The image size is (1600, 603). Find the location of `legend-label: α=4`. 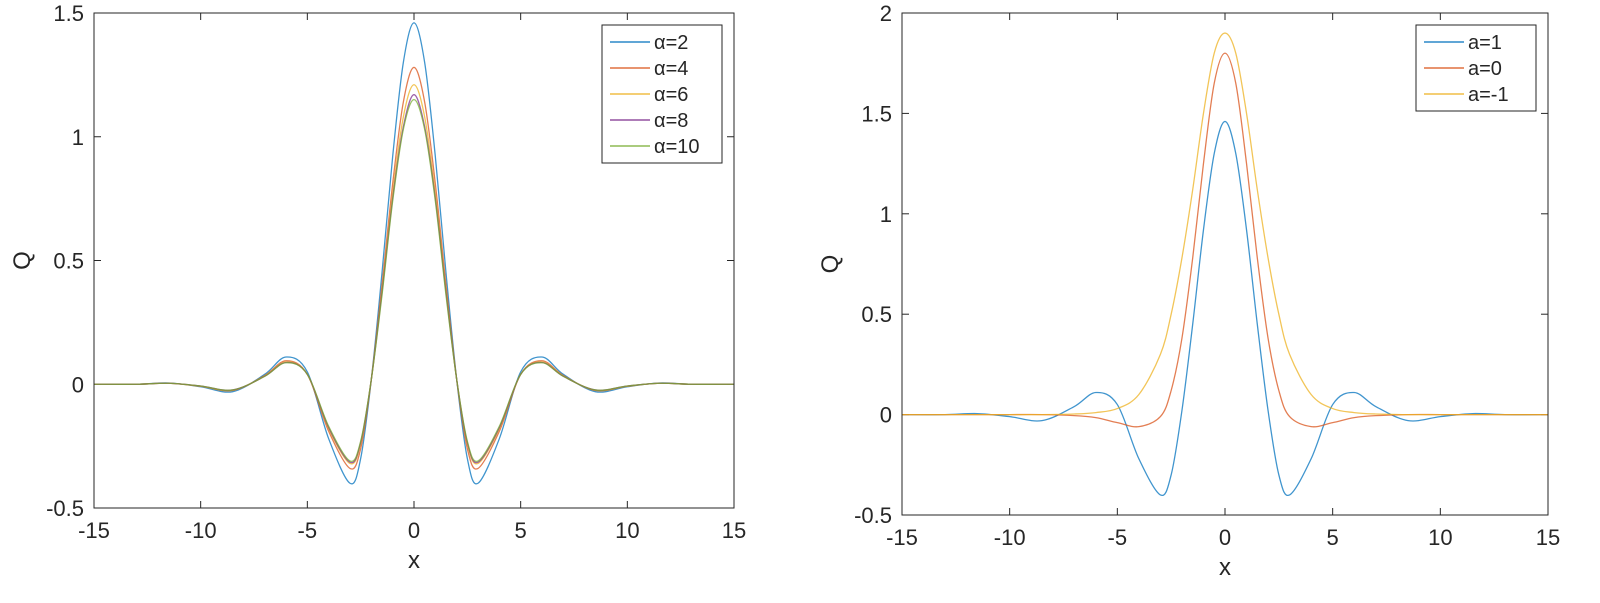

legend-label: α=4 is located at coordinates (671, 69).